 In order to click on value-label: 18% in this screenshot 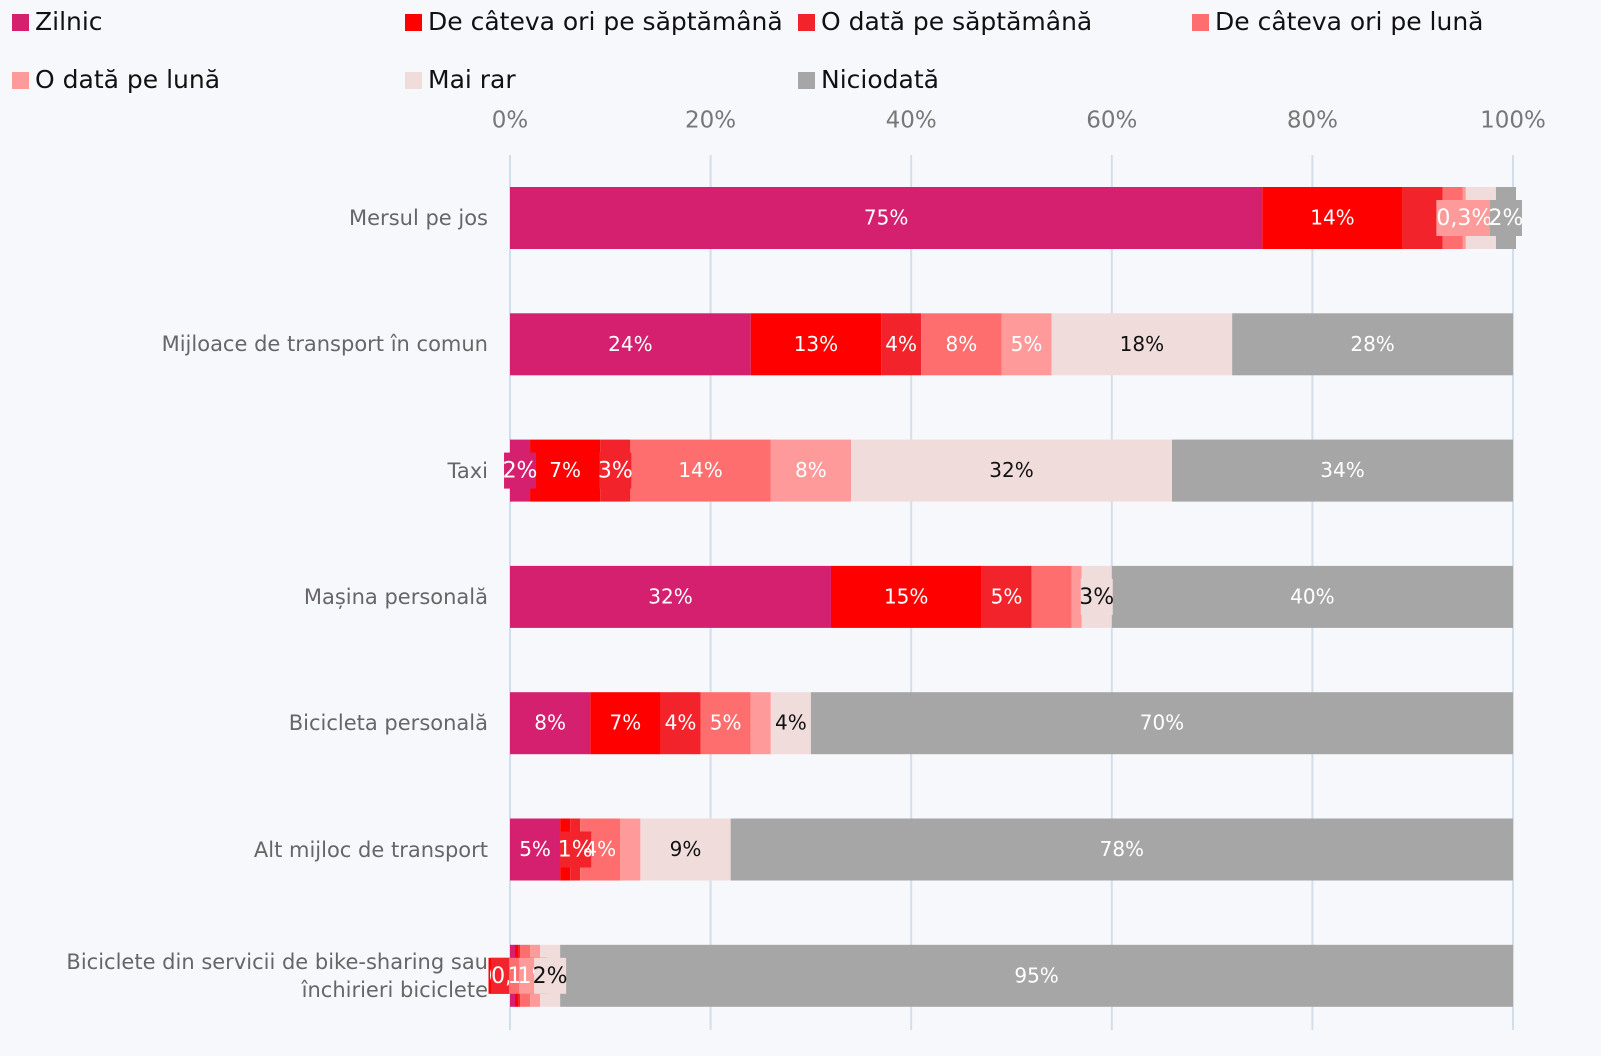, I will do `click(1142, 344)`.